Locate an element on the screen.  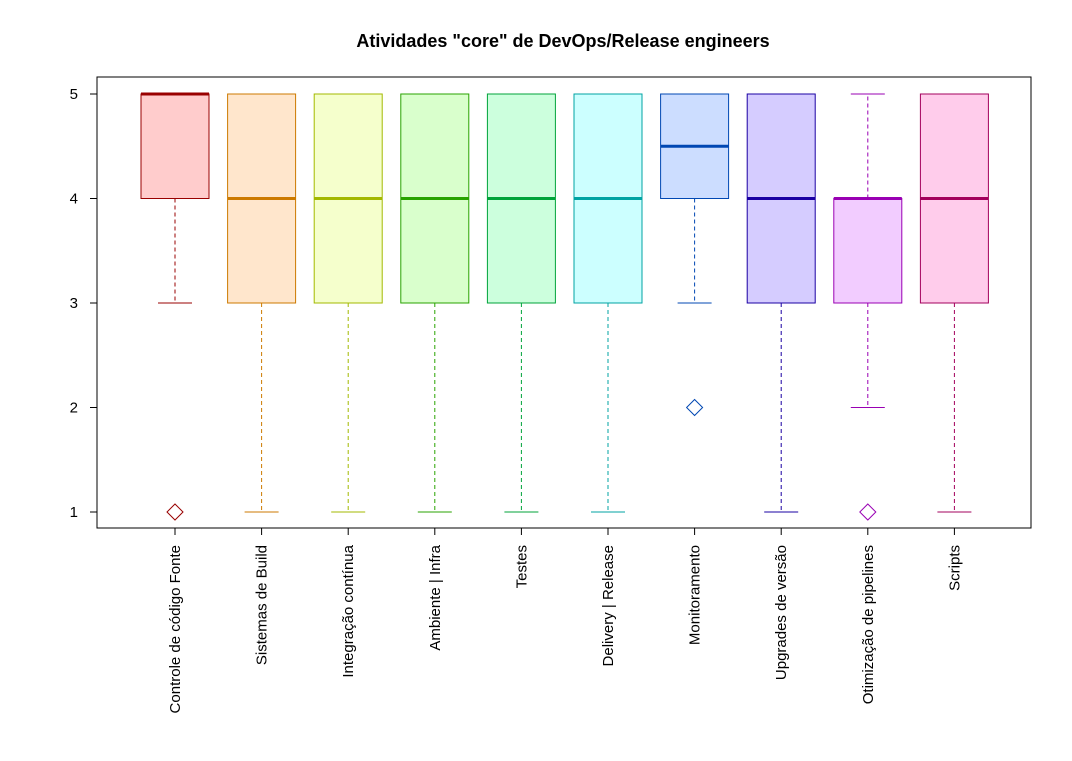
y-tick-label: 4 is located at coordinates (74, 199).